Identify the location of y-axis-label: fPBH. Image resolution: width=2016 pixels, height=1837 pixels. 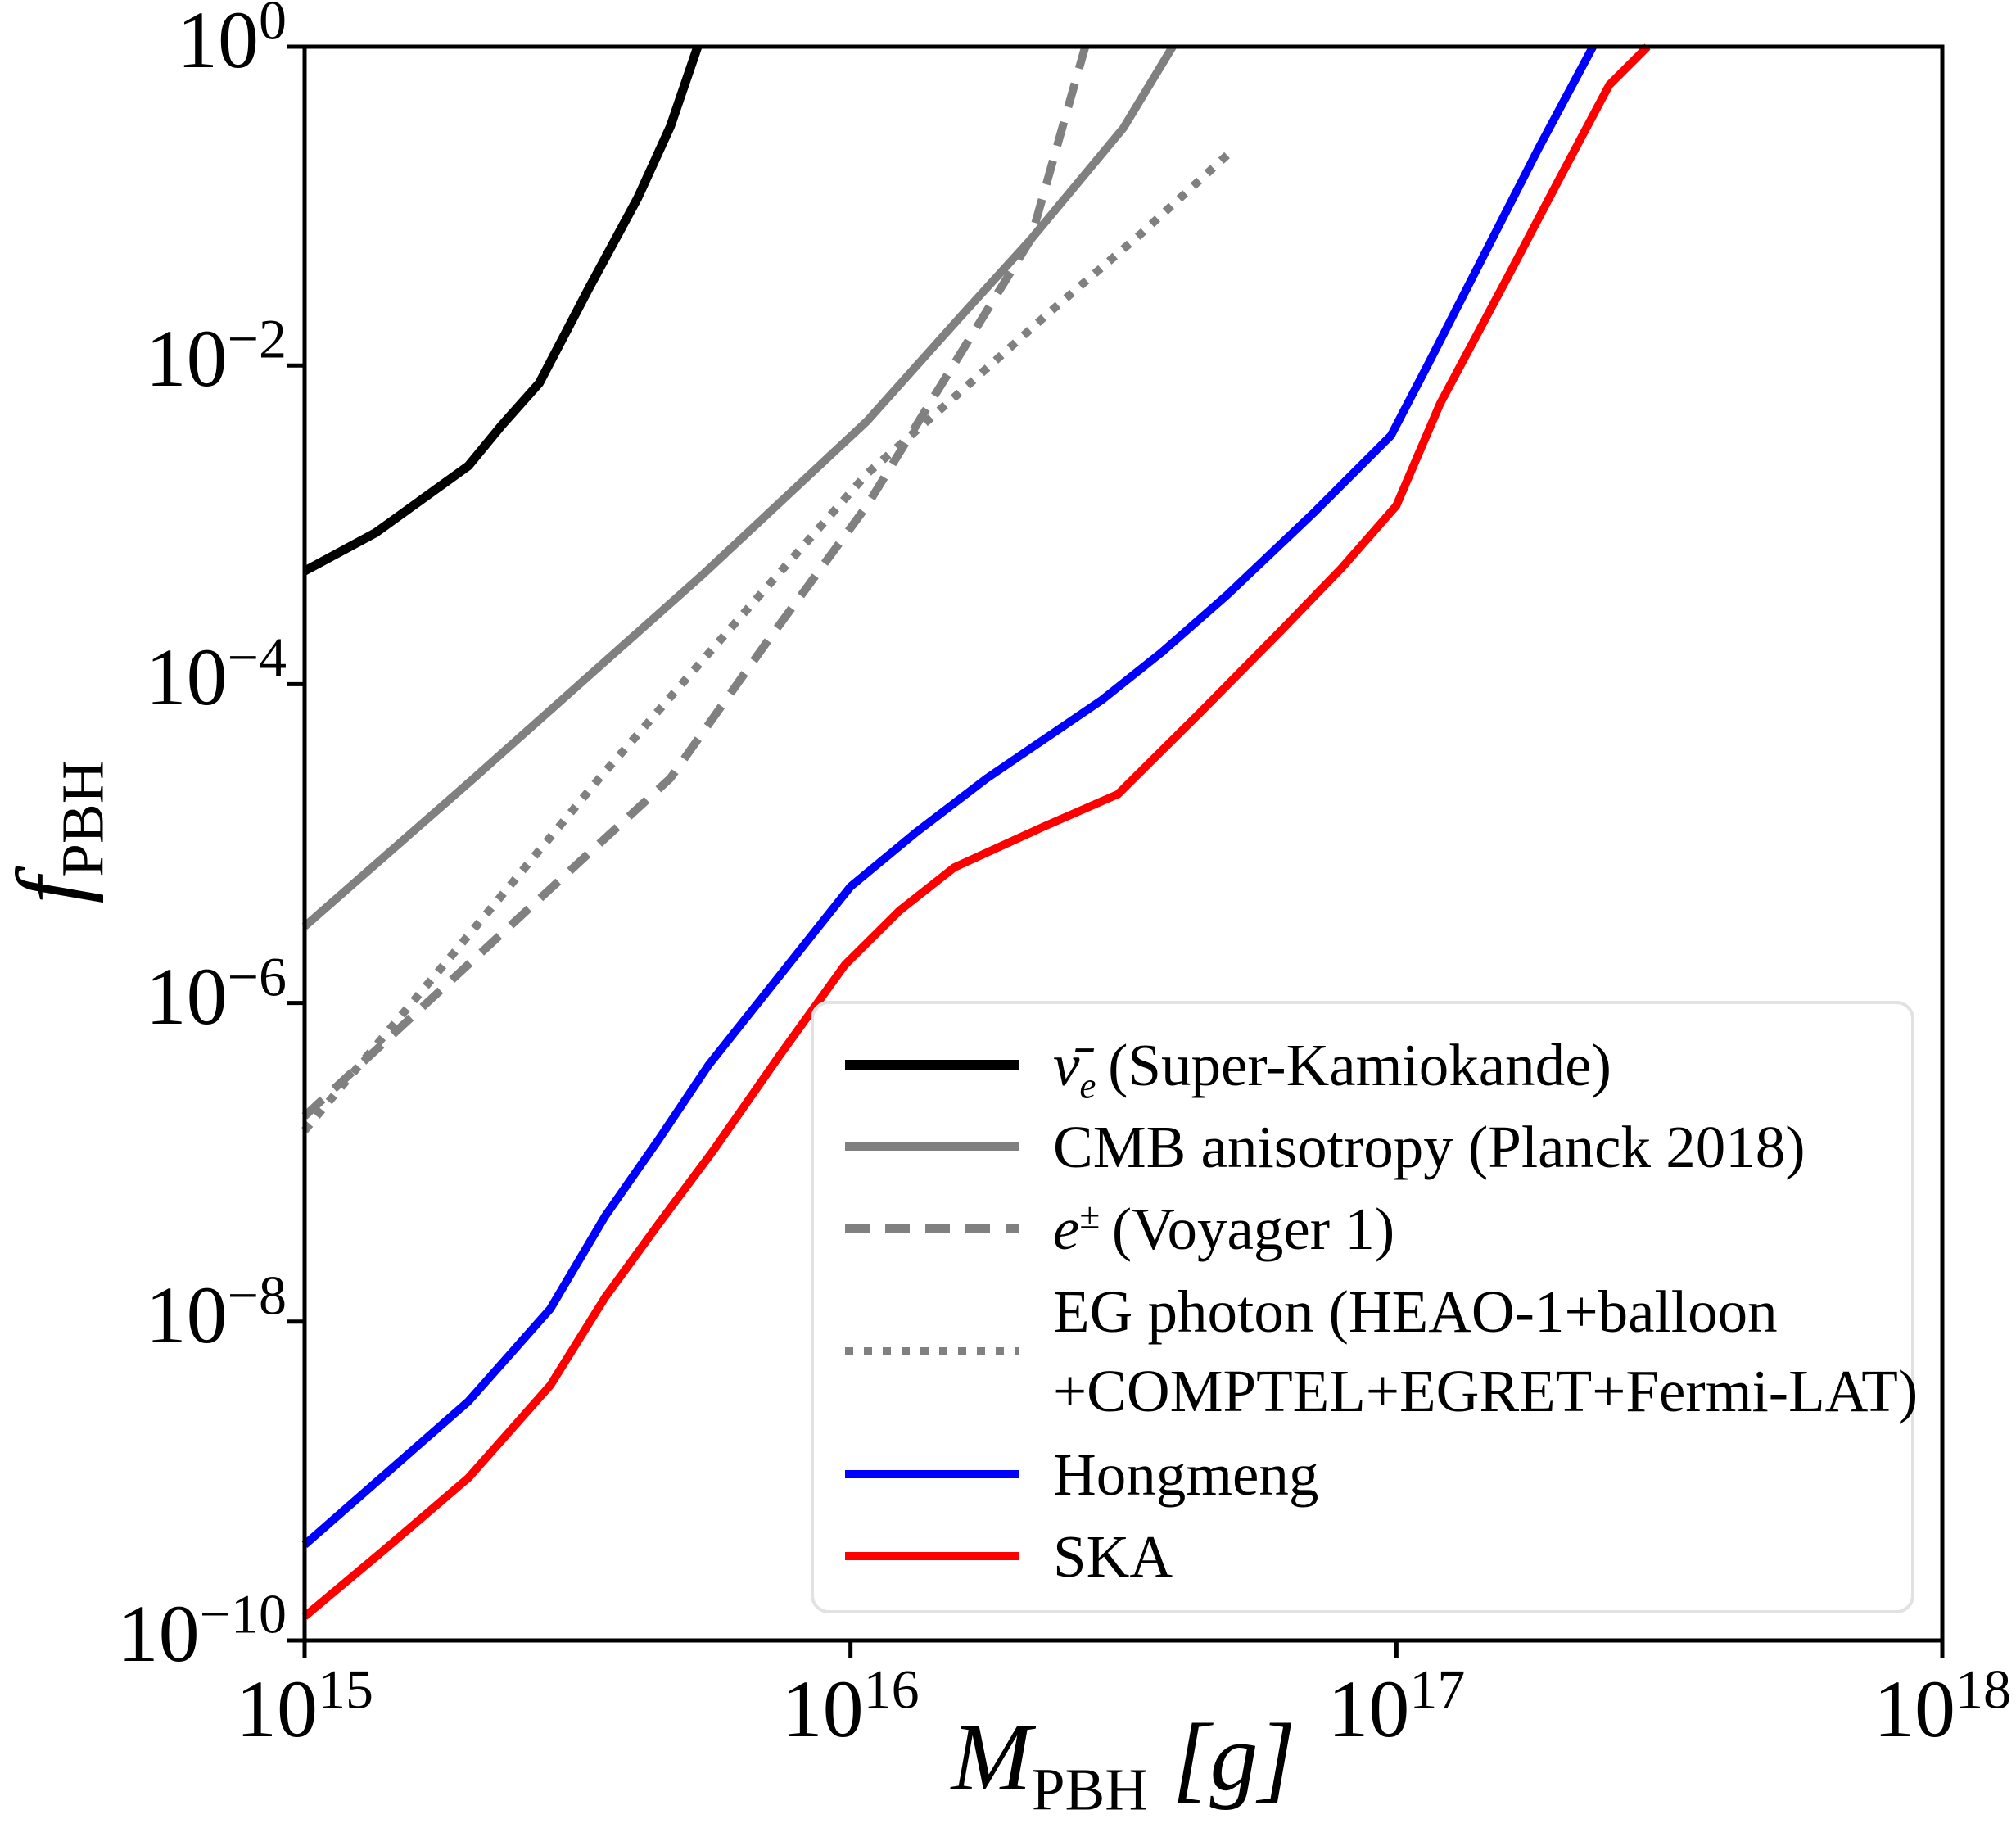
(58, 832).